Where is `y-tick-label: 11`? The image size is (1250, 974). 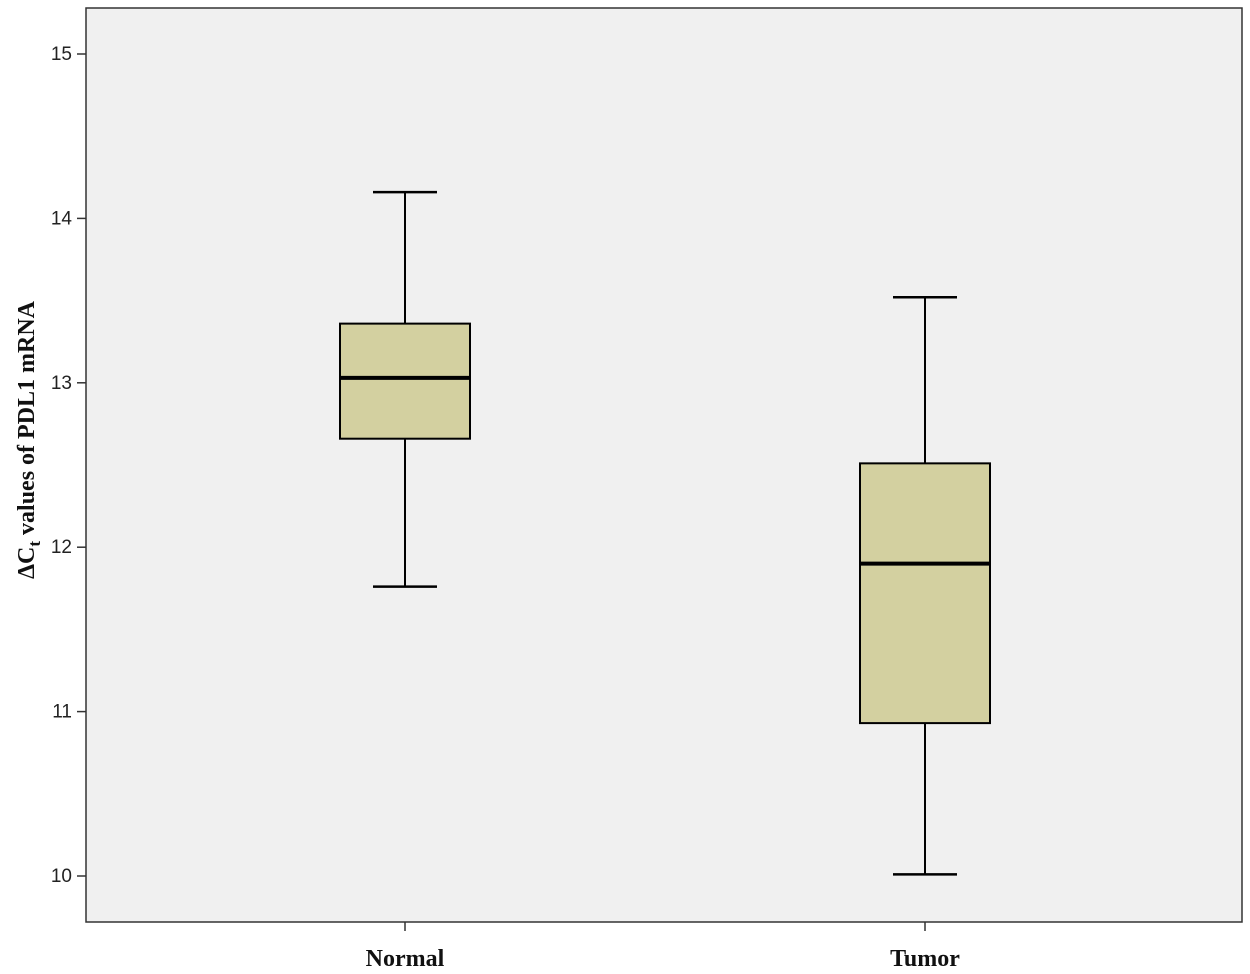
y-tick-label: 11 is located at coordinates (62, 712).